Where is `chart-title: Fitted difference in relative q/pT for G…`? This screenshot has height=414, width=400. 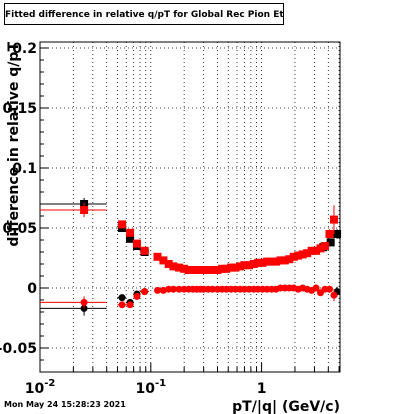
chart-title: Fitted difference in relative q/pT for G… is located at coordinates (144, 14).